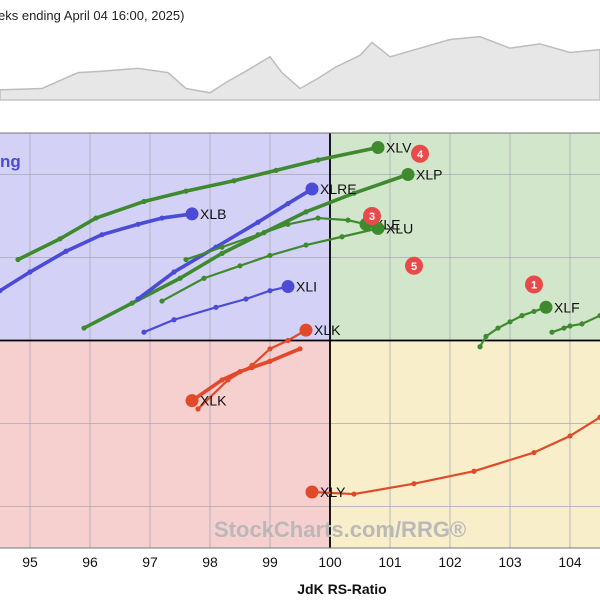 The image size is (600, 600). What do you see at coordinates (546, 307) in the screenshot?
I see `series-head-xlf` at bounding box center [546, 307].